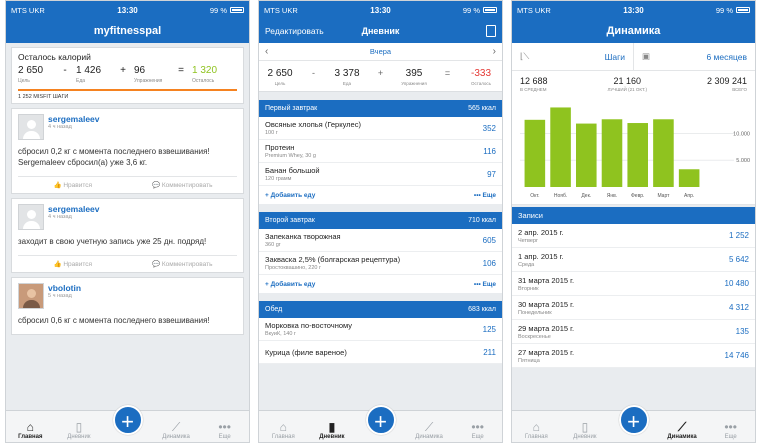  Describe the element at coordinates (332, 426) in the screenshot. I see `tab-diary: ▮ Дневник` at that location.